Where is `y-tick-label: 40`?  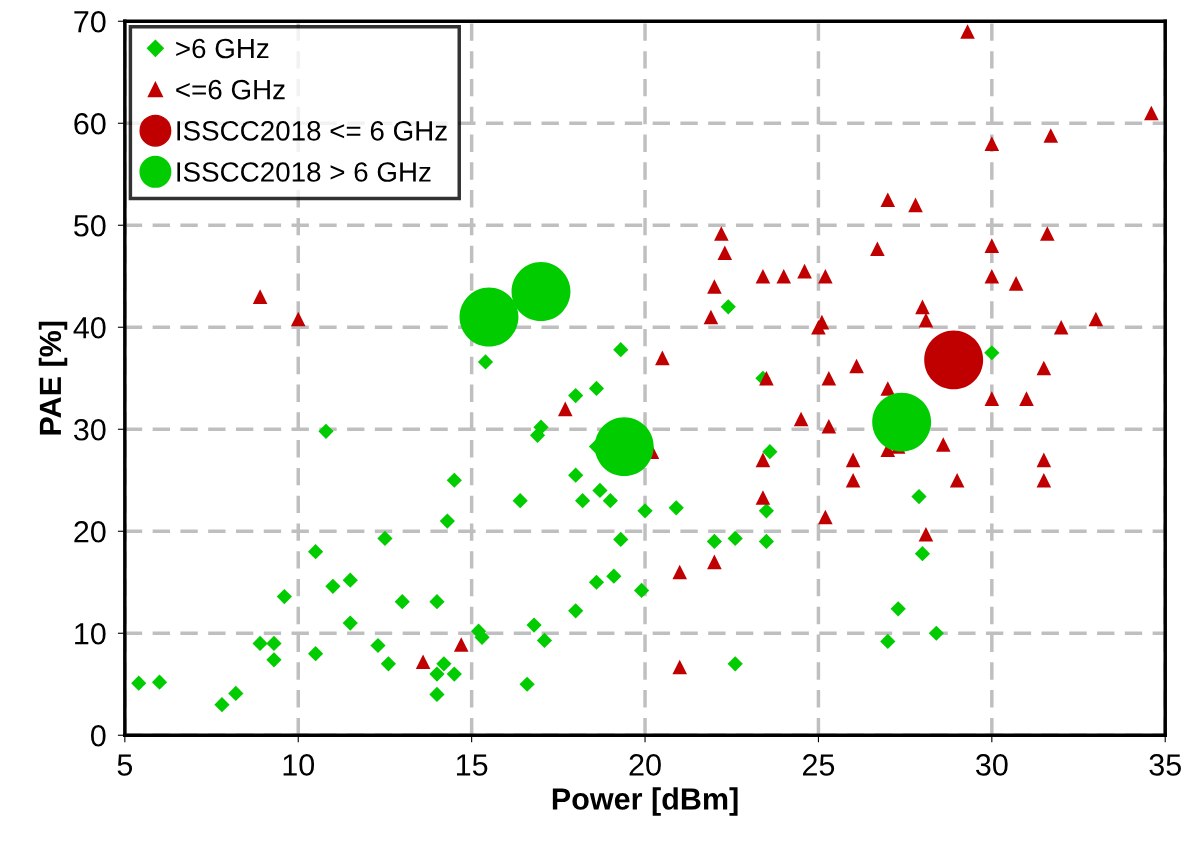
y-tick-label: 40 is located at coordinates (89, 327).